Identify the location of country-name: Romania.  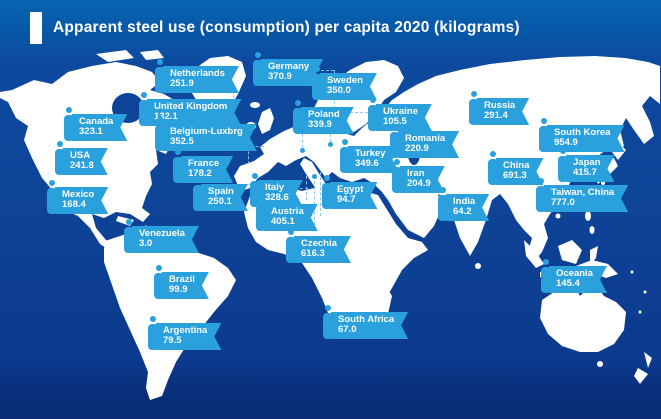
(425, 138).